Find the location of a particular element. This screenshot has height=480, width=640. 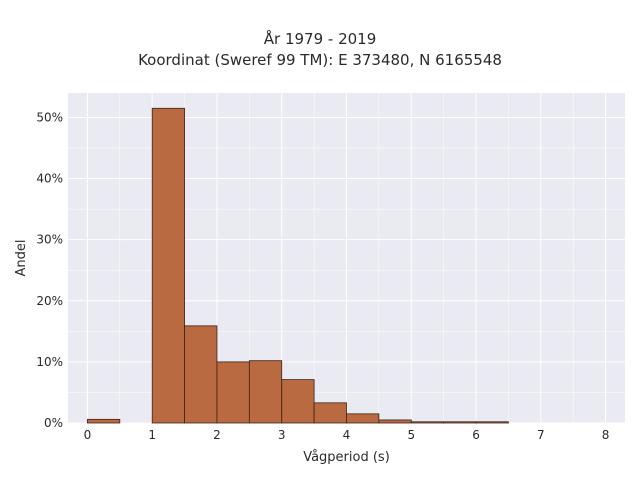

x-tick-label: 8 is located at coordinates (606, 435).